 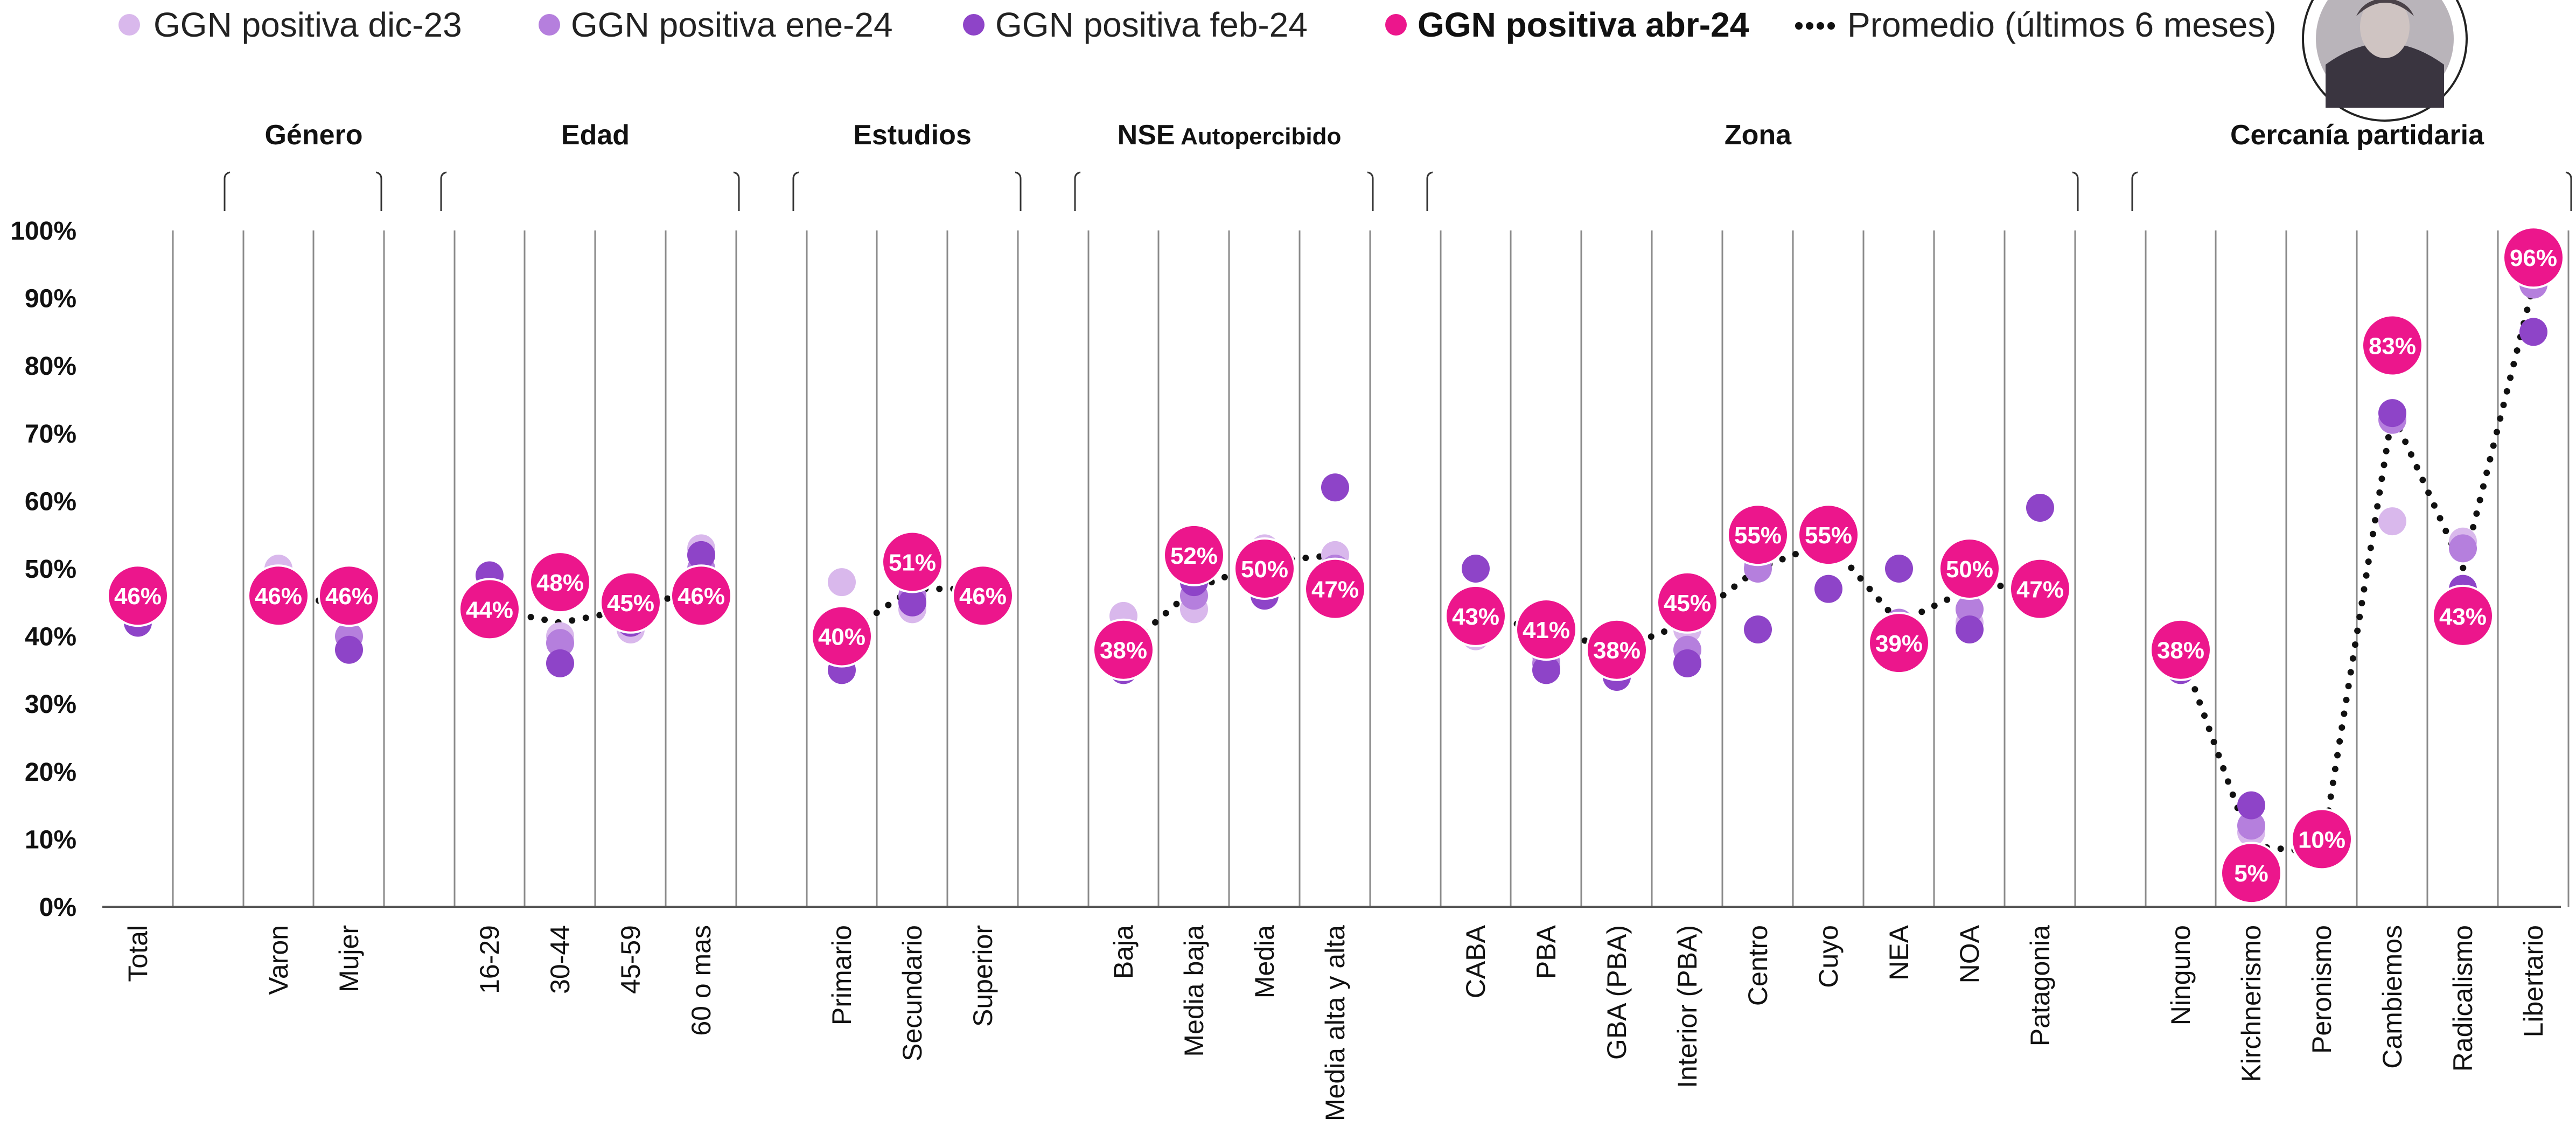 I want to click on group-subtitle: Autopercibido, so click(x=1258, y=136).